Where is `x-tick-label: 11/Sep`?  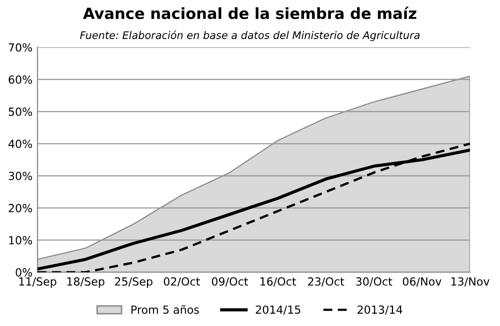 x-tick-label: 11/Sep is located at coordinates (37, 282).